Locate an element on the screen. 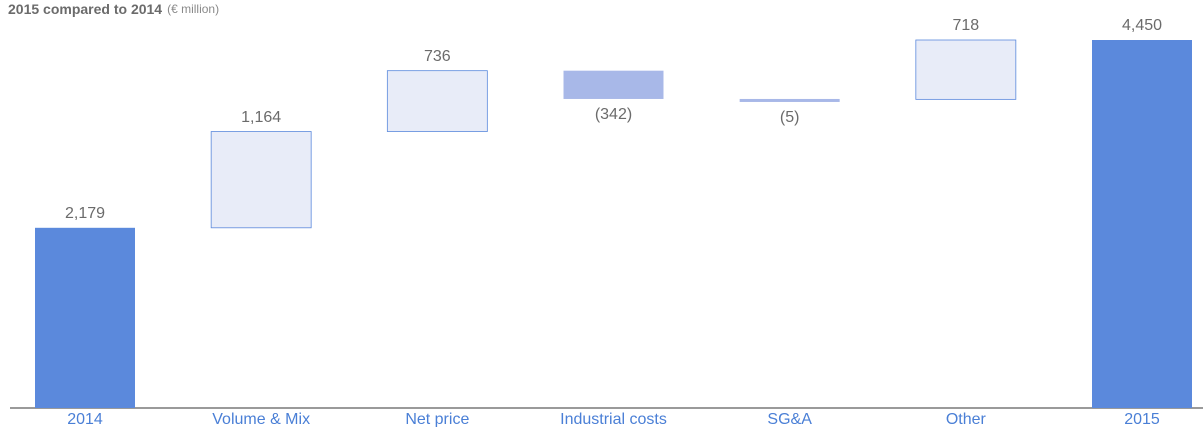 Image resolution: width=1203 pixels, height=427 pixels. value-label: (5) is located at coordinates (790, 117).